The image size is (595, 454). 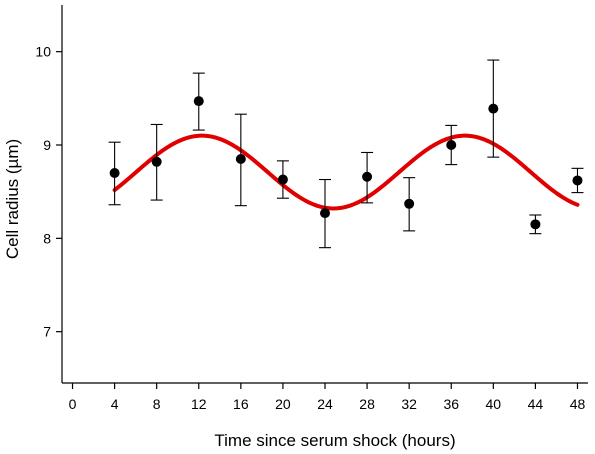 I want to click on x-tick-label: 32, so click(x=409, y=404).